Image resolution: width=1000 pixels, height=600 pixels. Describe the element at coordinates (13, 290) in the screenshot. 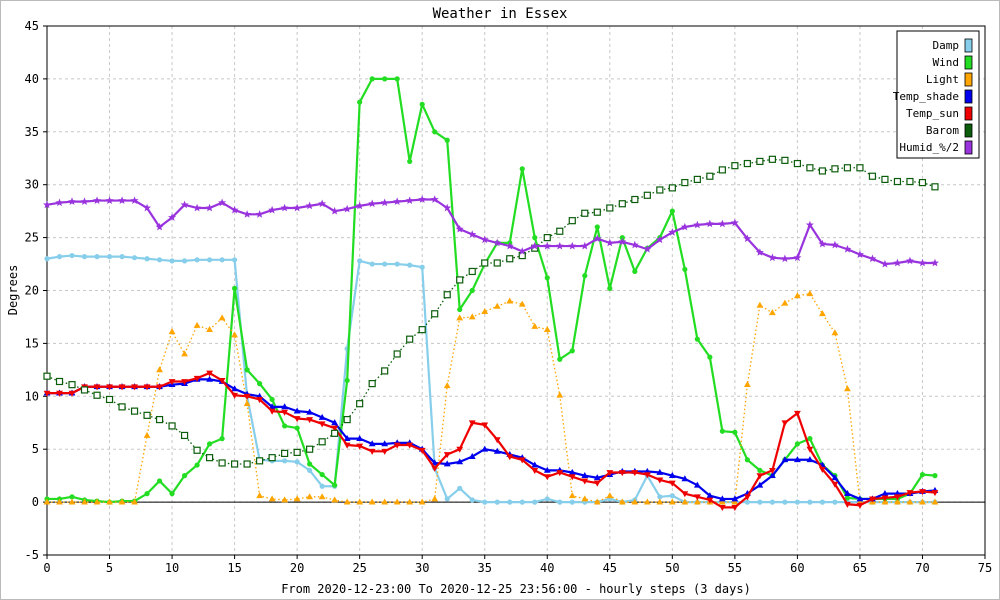

I see `y-axis-label: Degrees` at that location.